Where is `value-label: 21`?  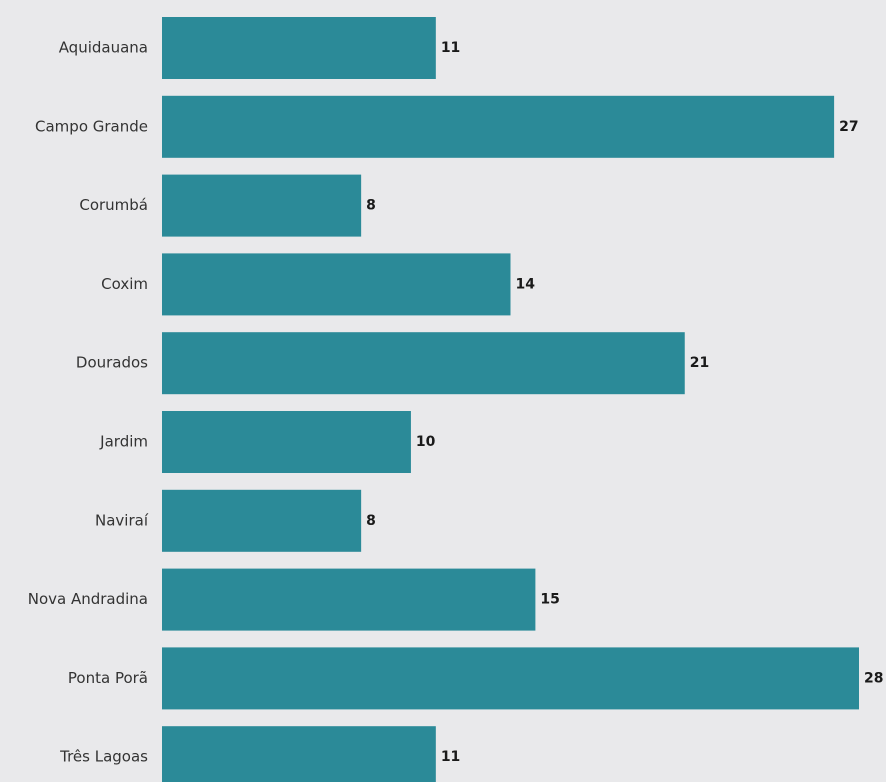
value-label: 21 is located at coordinates (699, 363).